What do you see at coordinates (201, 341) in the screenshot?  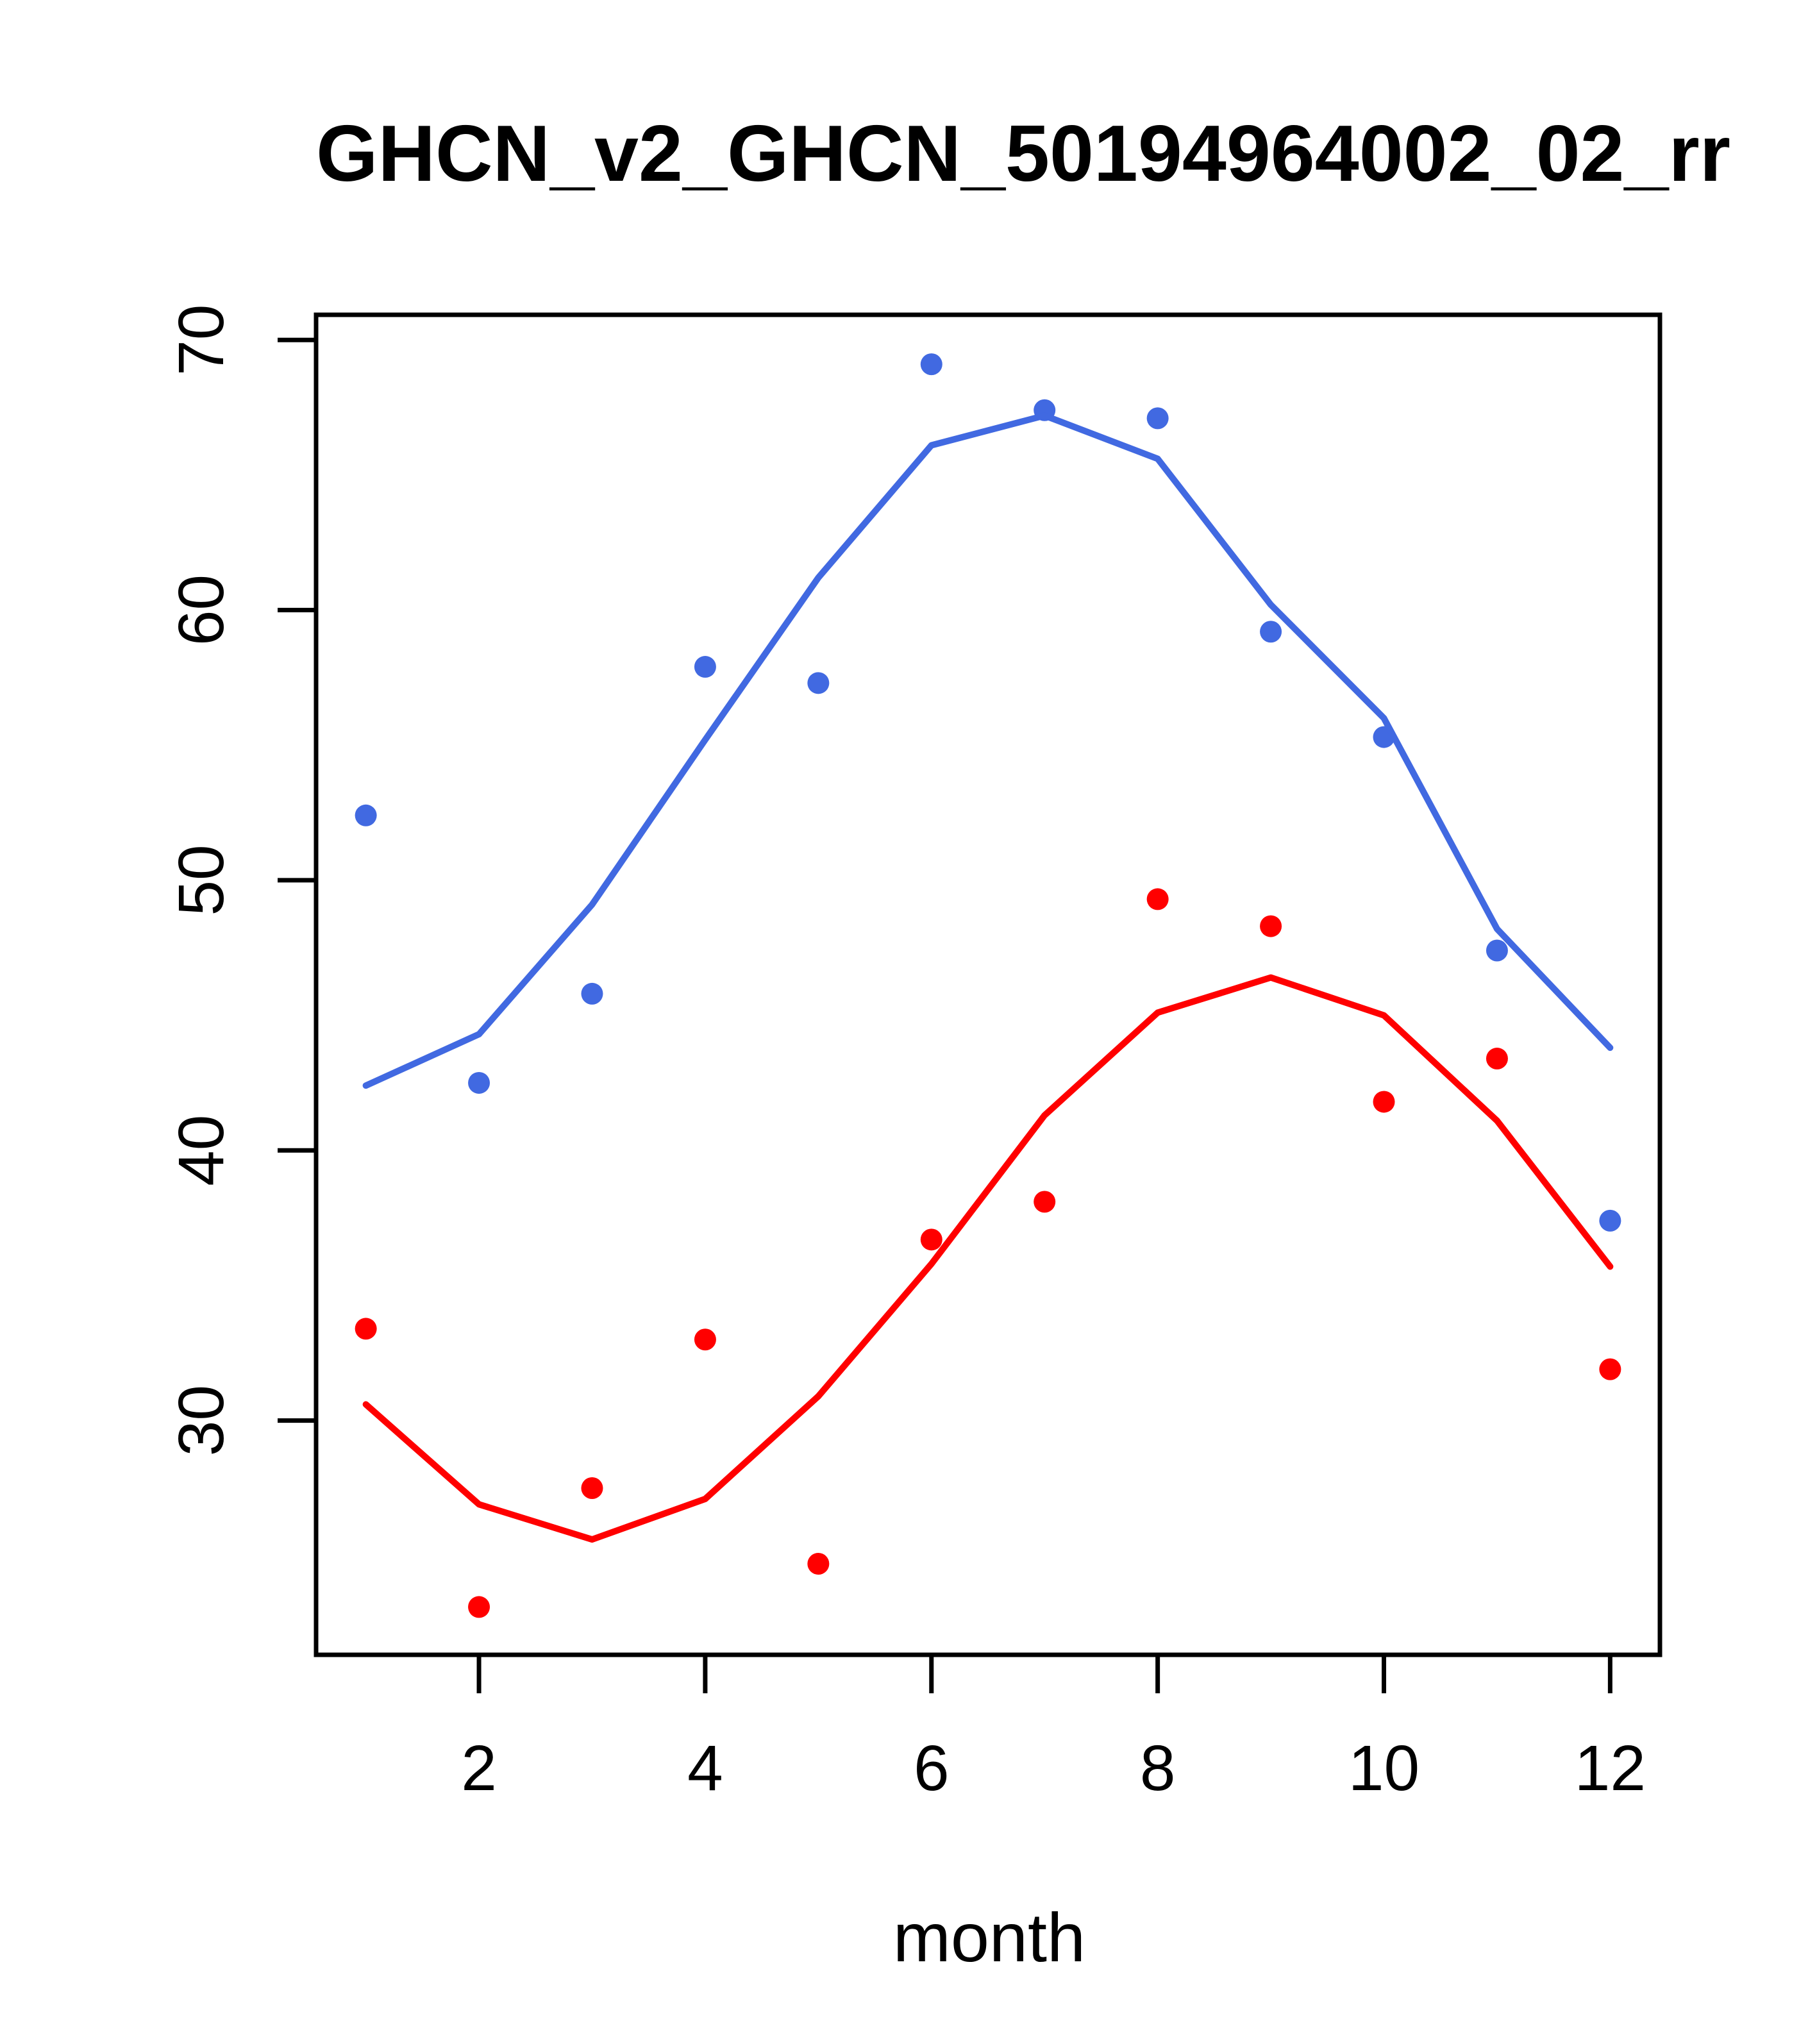 I see `y-tick-label: 70` at bounding box center [201, 341].